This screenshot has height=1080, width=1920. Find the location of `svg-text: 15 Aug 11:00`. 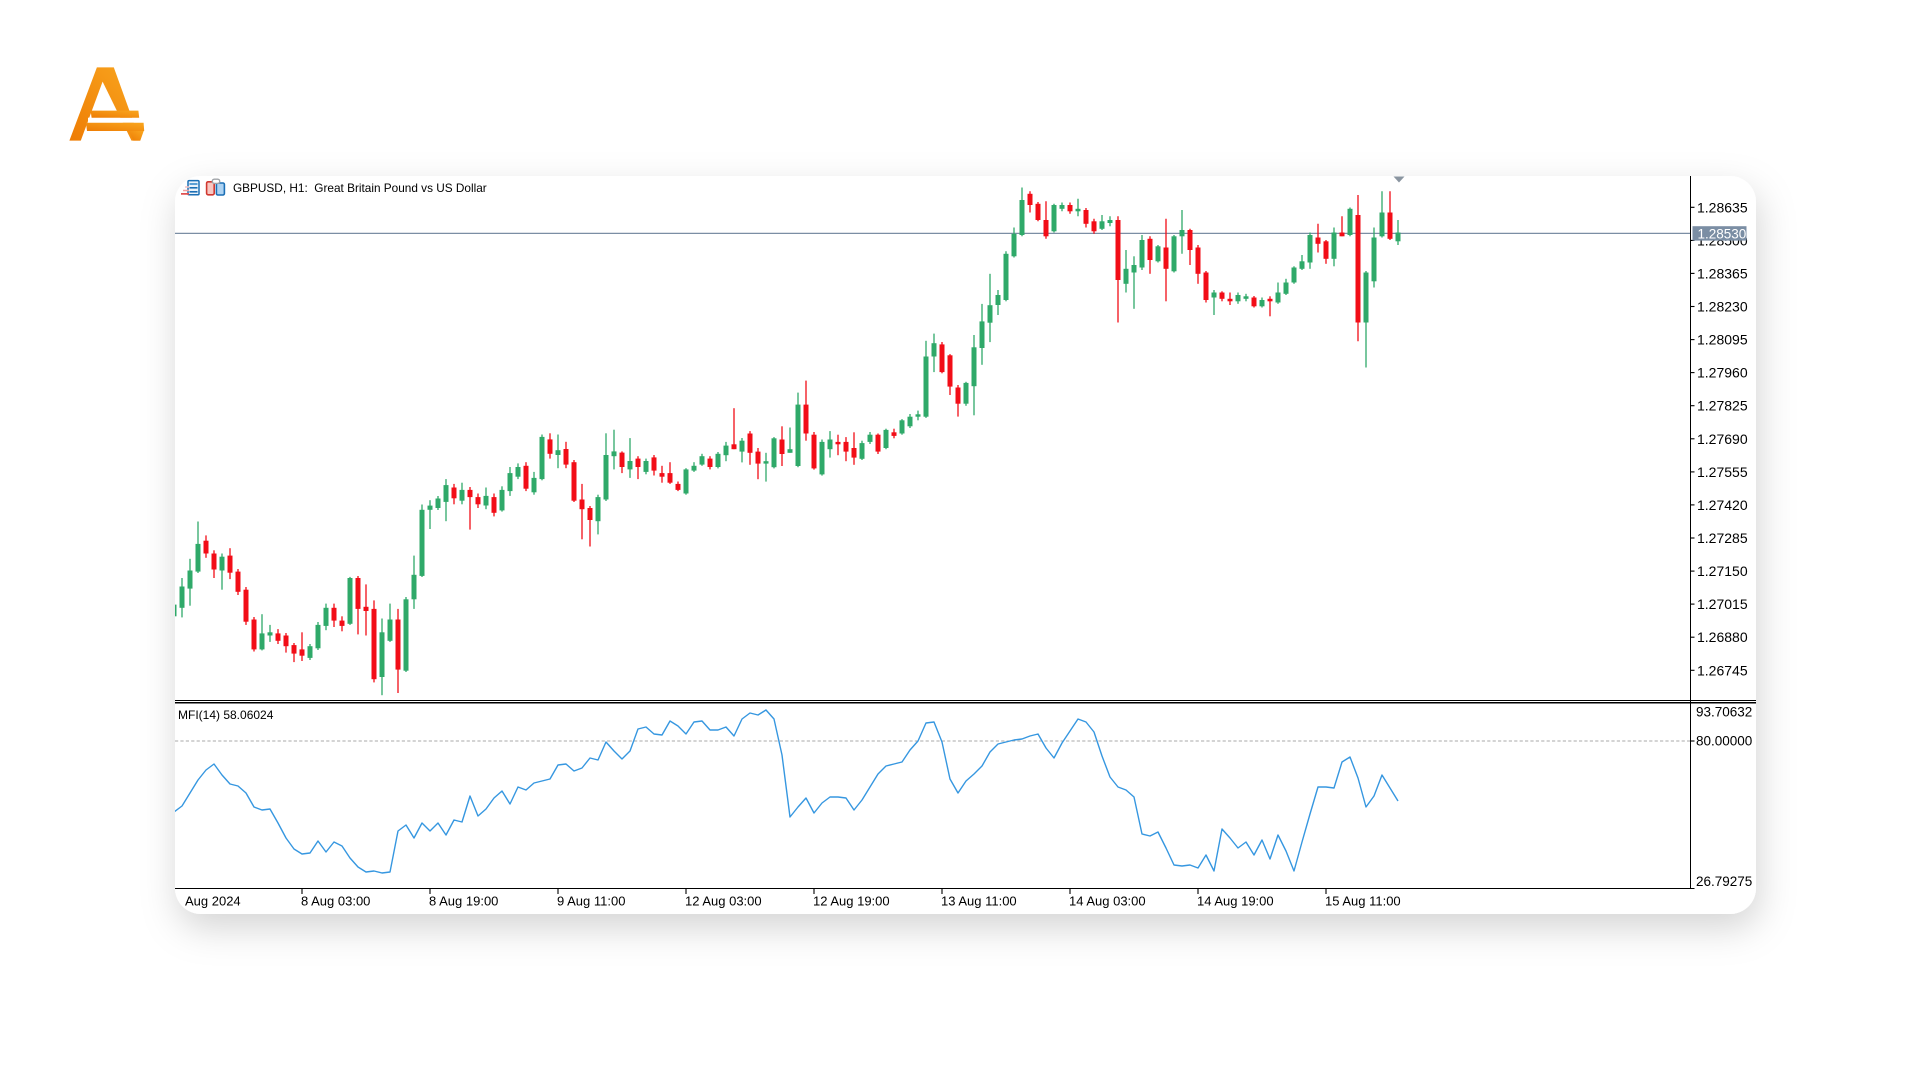

svg-text: 15 Aug 11:00 is located at coordinates (1363, 901).